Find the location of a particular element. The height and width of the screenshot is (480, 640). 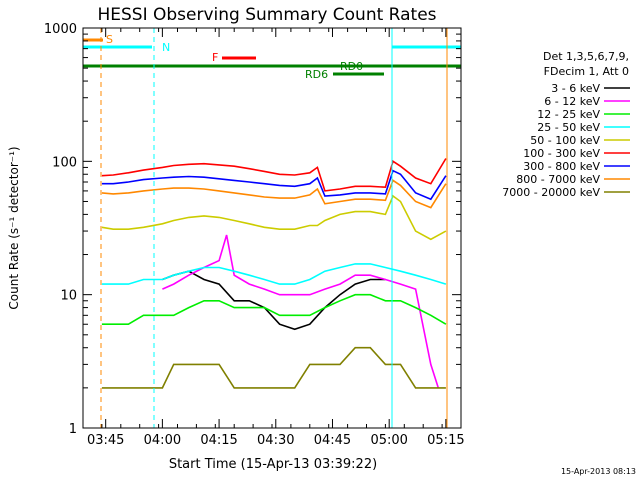

legend-label: 6 - 12 keV is located at coordinates (572, 101).